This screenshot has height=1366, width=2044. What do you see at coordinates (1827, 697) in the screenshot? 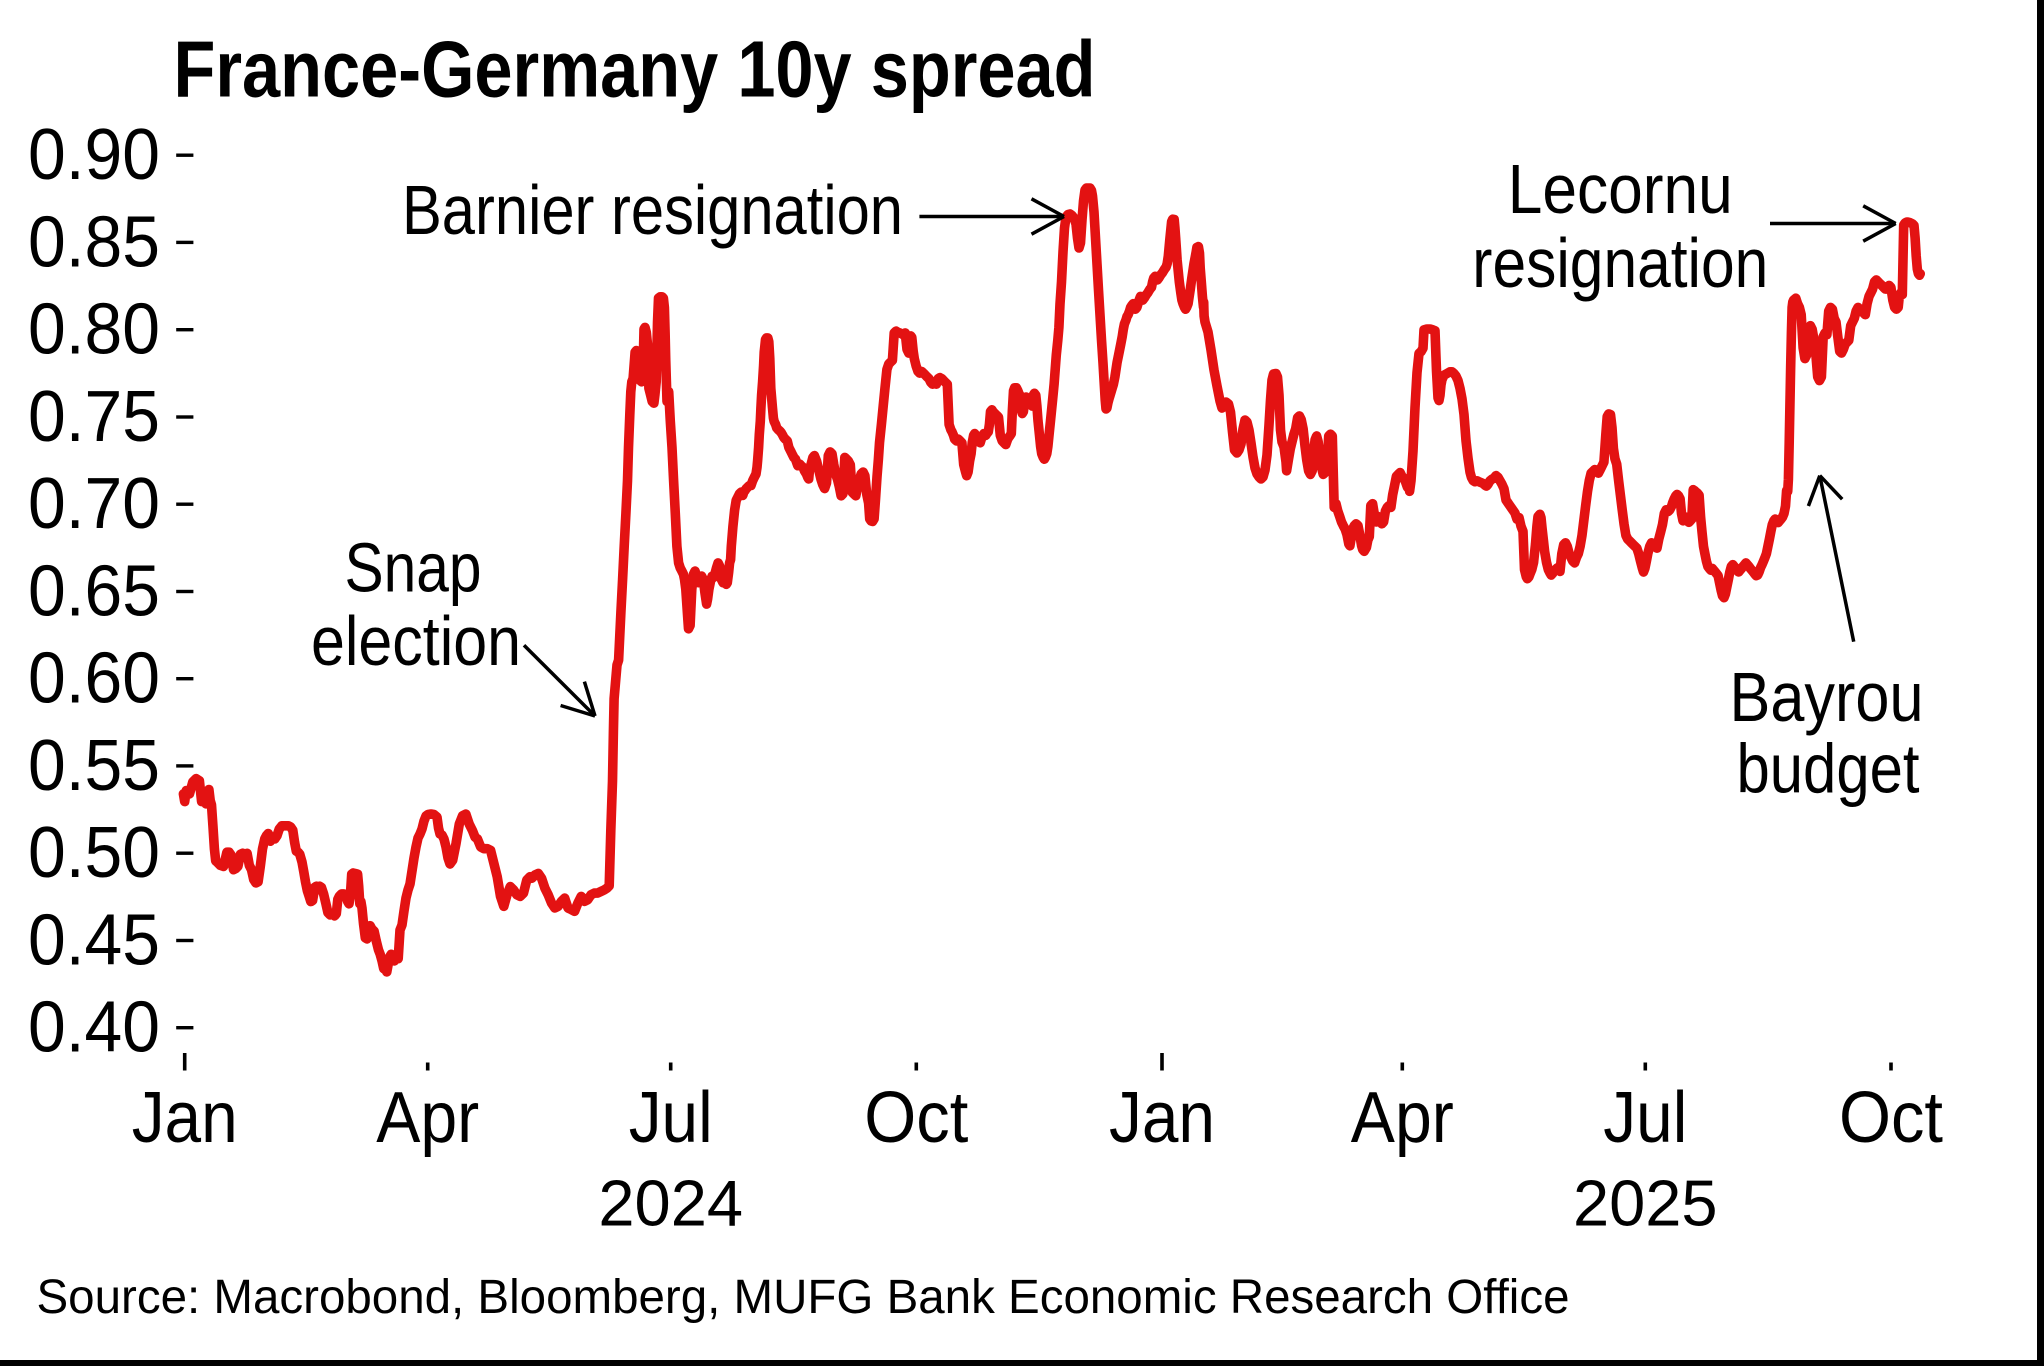
I see `svg-text: Bayrou` at bounding box center [1827, 697].